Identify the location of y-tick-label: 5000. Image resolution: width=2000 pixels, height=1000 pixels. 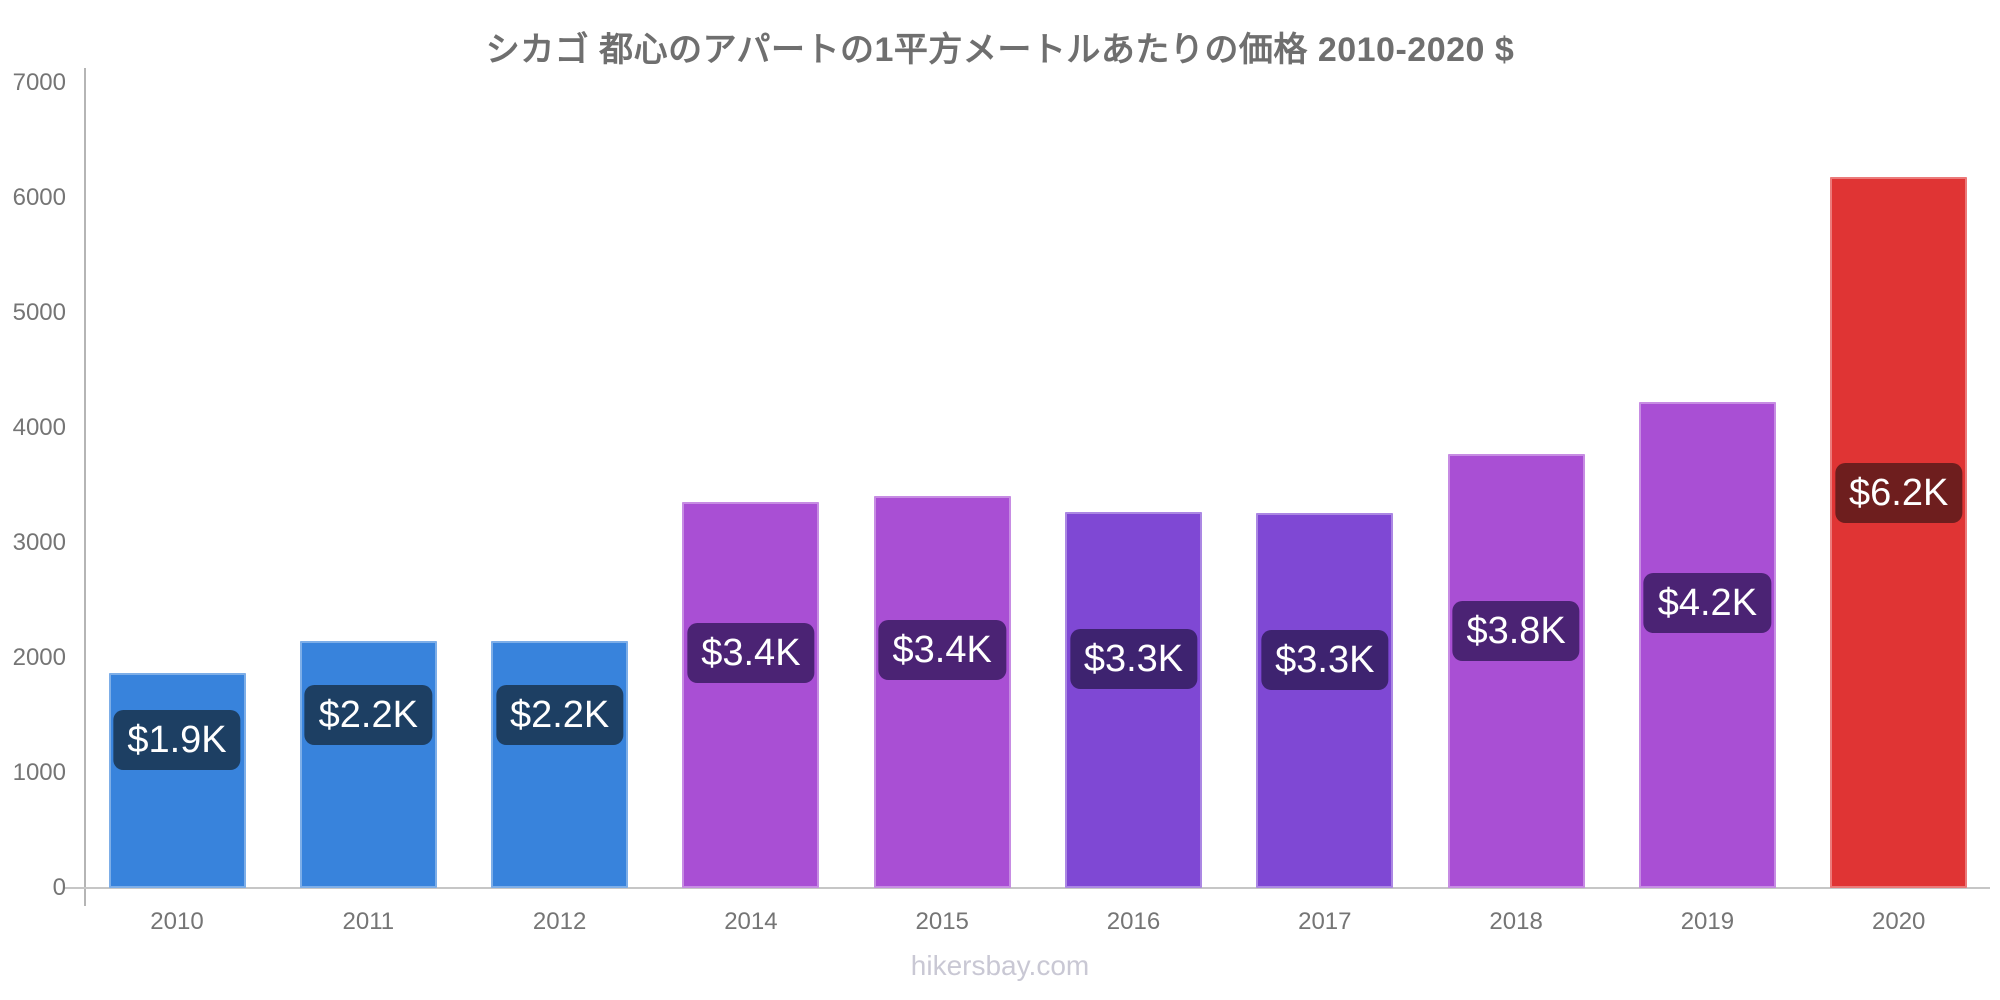
(39, 312).